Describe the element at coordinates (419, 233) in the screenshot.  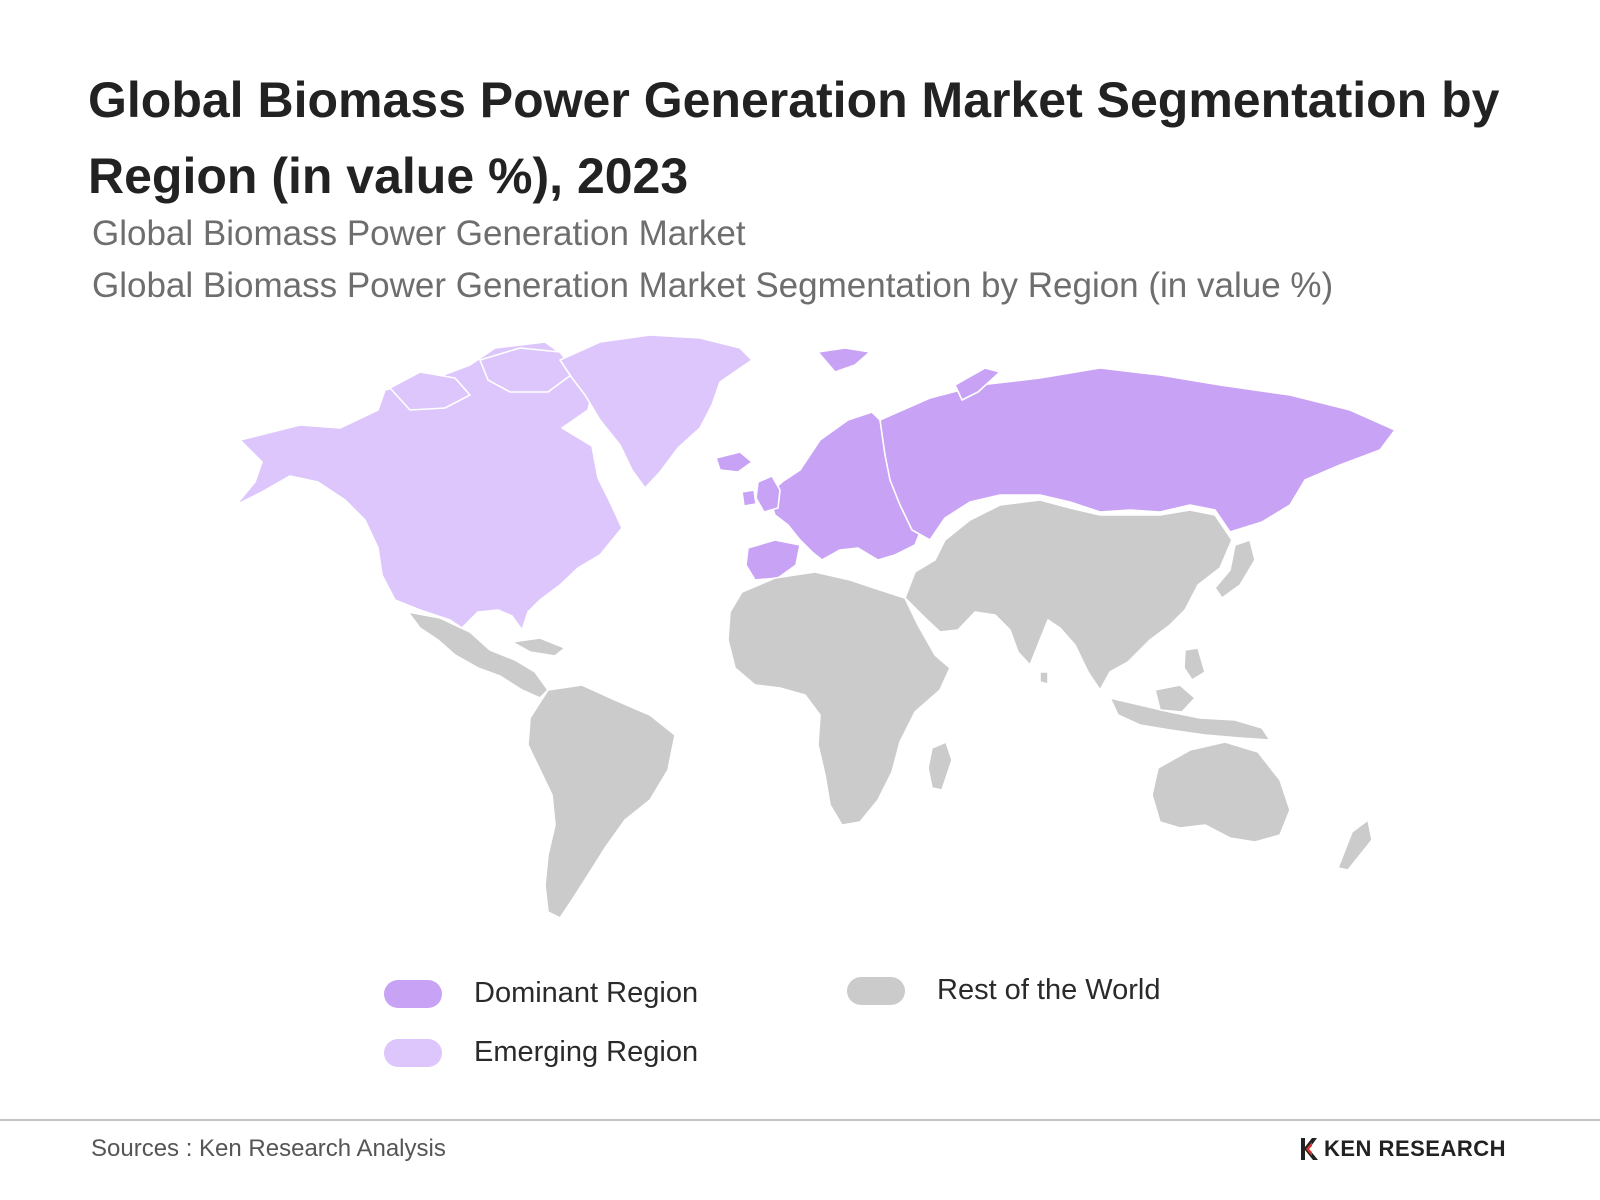
I see `chart-subtitle-1: Global Biomass Power Generation Market` at that location.